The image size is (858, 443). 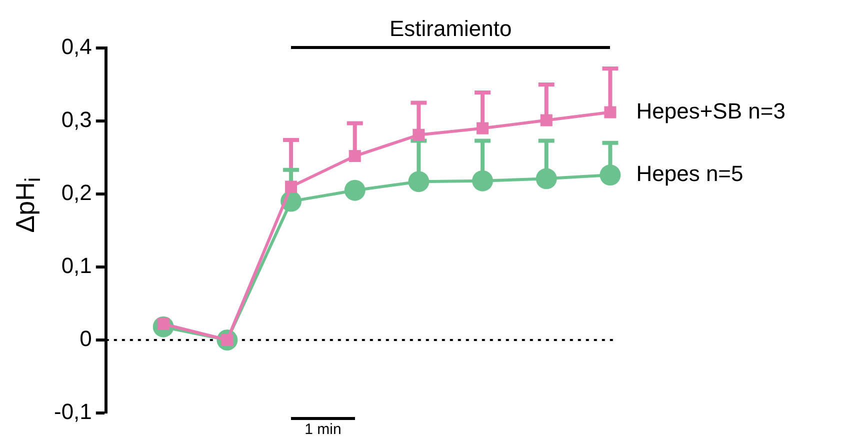 What do you see at coordinates (711, 111) in the screenshot?
I see `series-label: Hepes+SB n=3` at bounding box center [711, 111].